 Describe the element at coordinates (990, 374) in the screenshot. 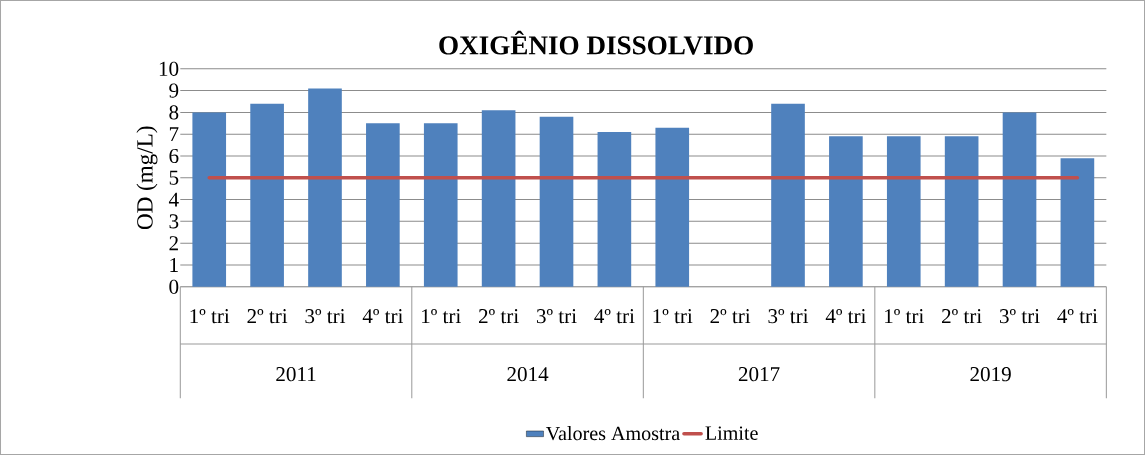

I see `text: 2019` at that location.